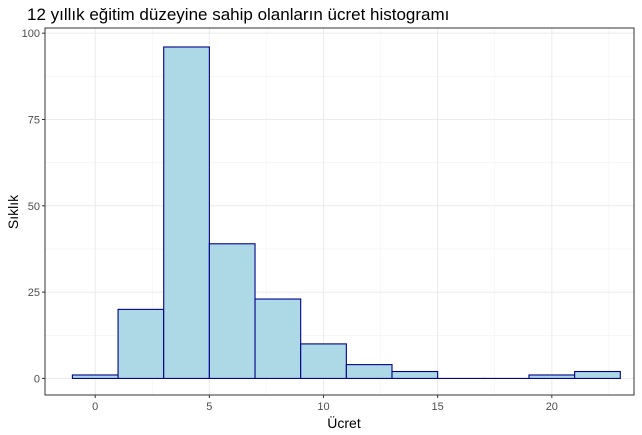 The width and height of the screenshot is (642, 435). I want to click on y-tick-label: 50, so click(34, 207).